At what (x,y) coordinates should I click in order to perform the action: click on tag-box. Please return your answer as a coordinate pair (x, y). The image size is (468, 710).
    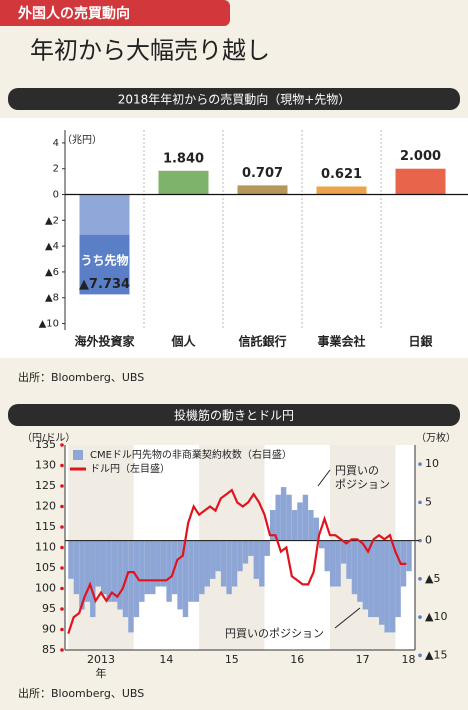
    Looking at the image, I should click on (115, 13).